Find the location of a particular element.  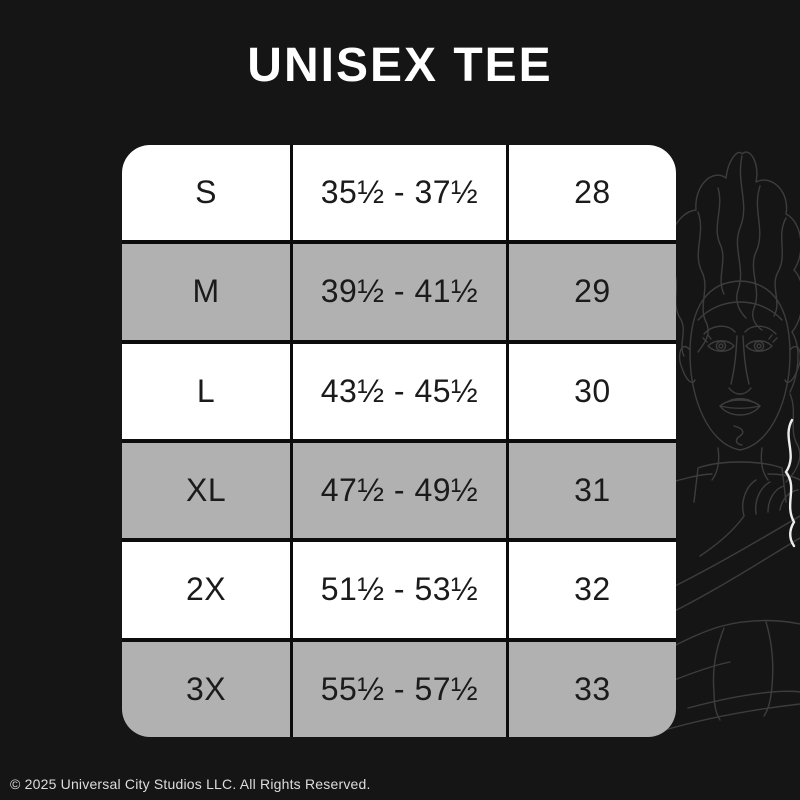

size-cell: 3X is located at coordinates (206, 689).